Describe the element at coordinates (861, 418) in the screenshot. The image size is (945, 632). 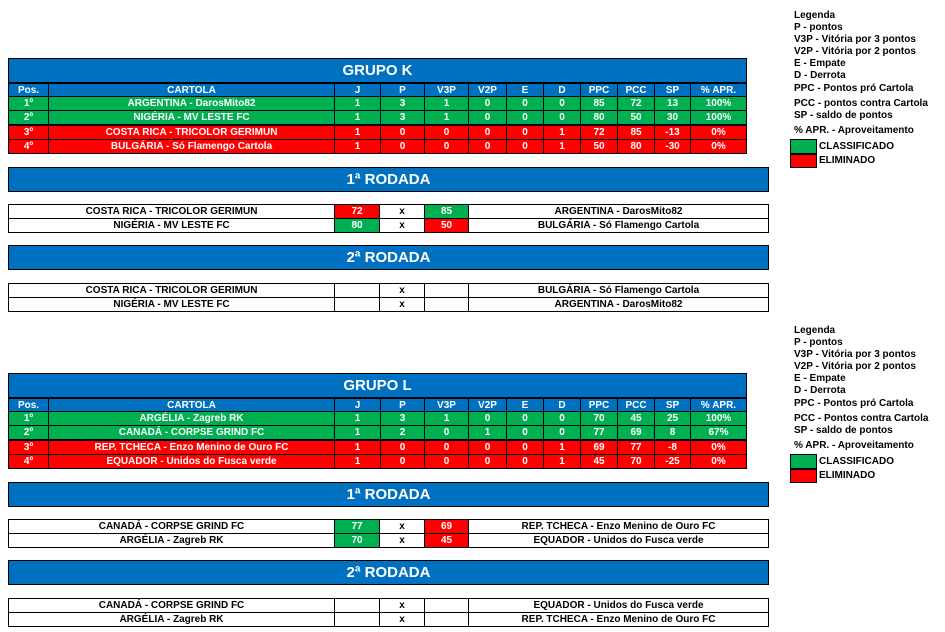
I see `legend-item: PCC - Pontos contra Cartola` at that location.